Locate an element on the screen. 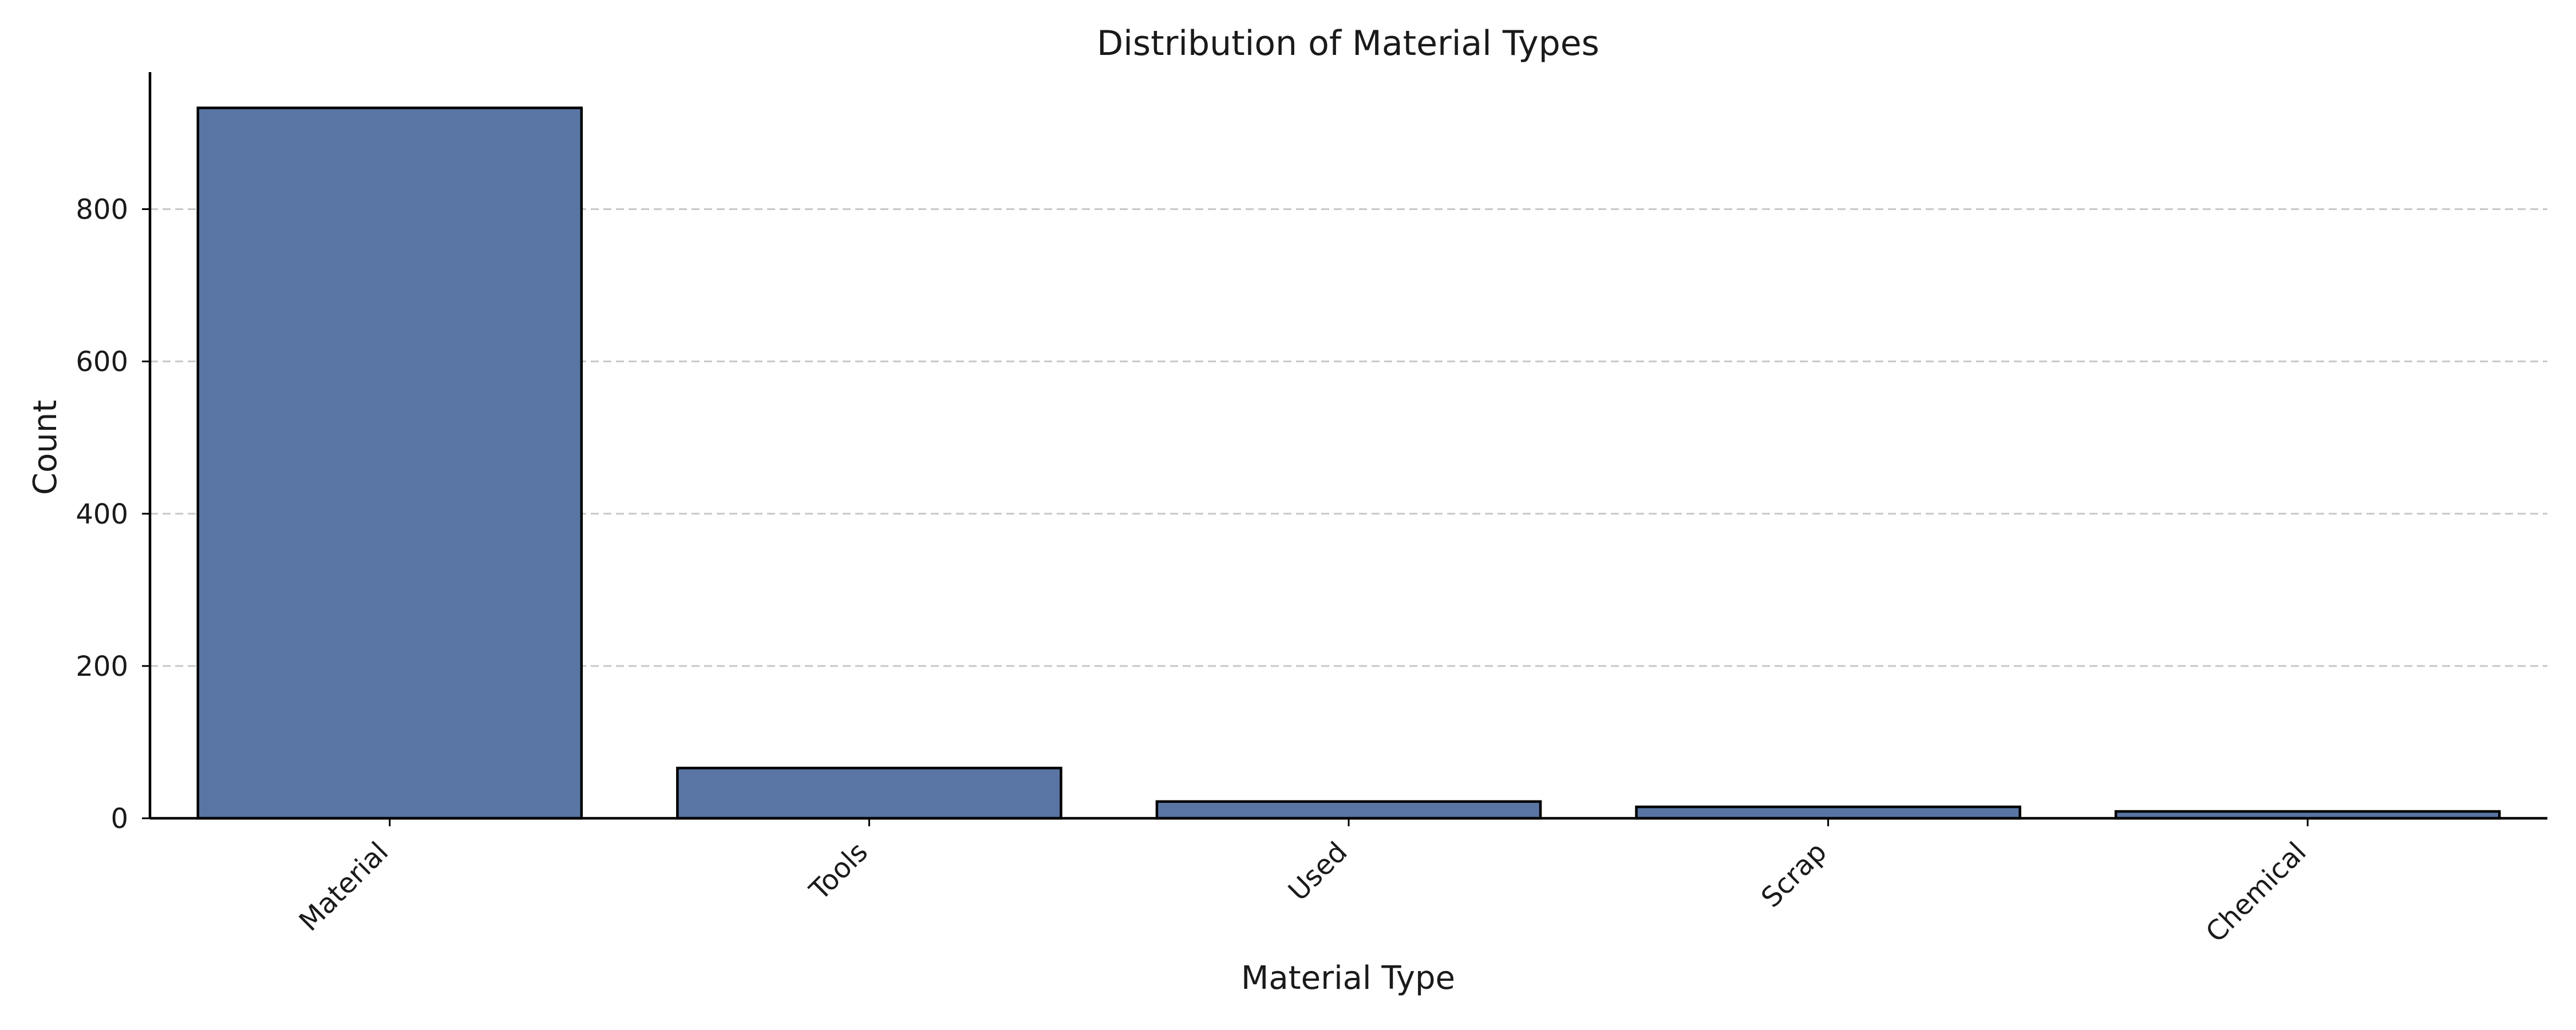 The height and width of the screenshot is (1030, 2576). x-tick-label: Scrap is located at coordinates (1794, 875).